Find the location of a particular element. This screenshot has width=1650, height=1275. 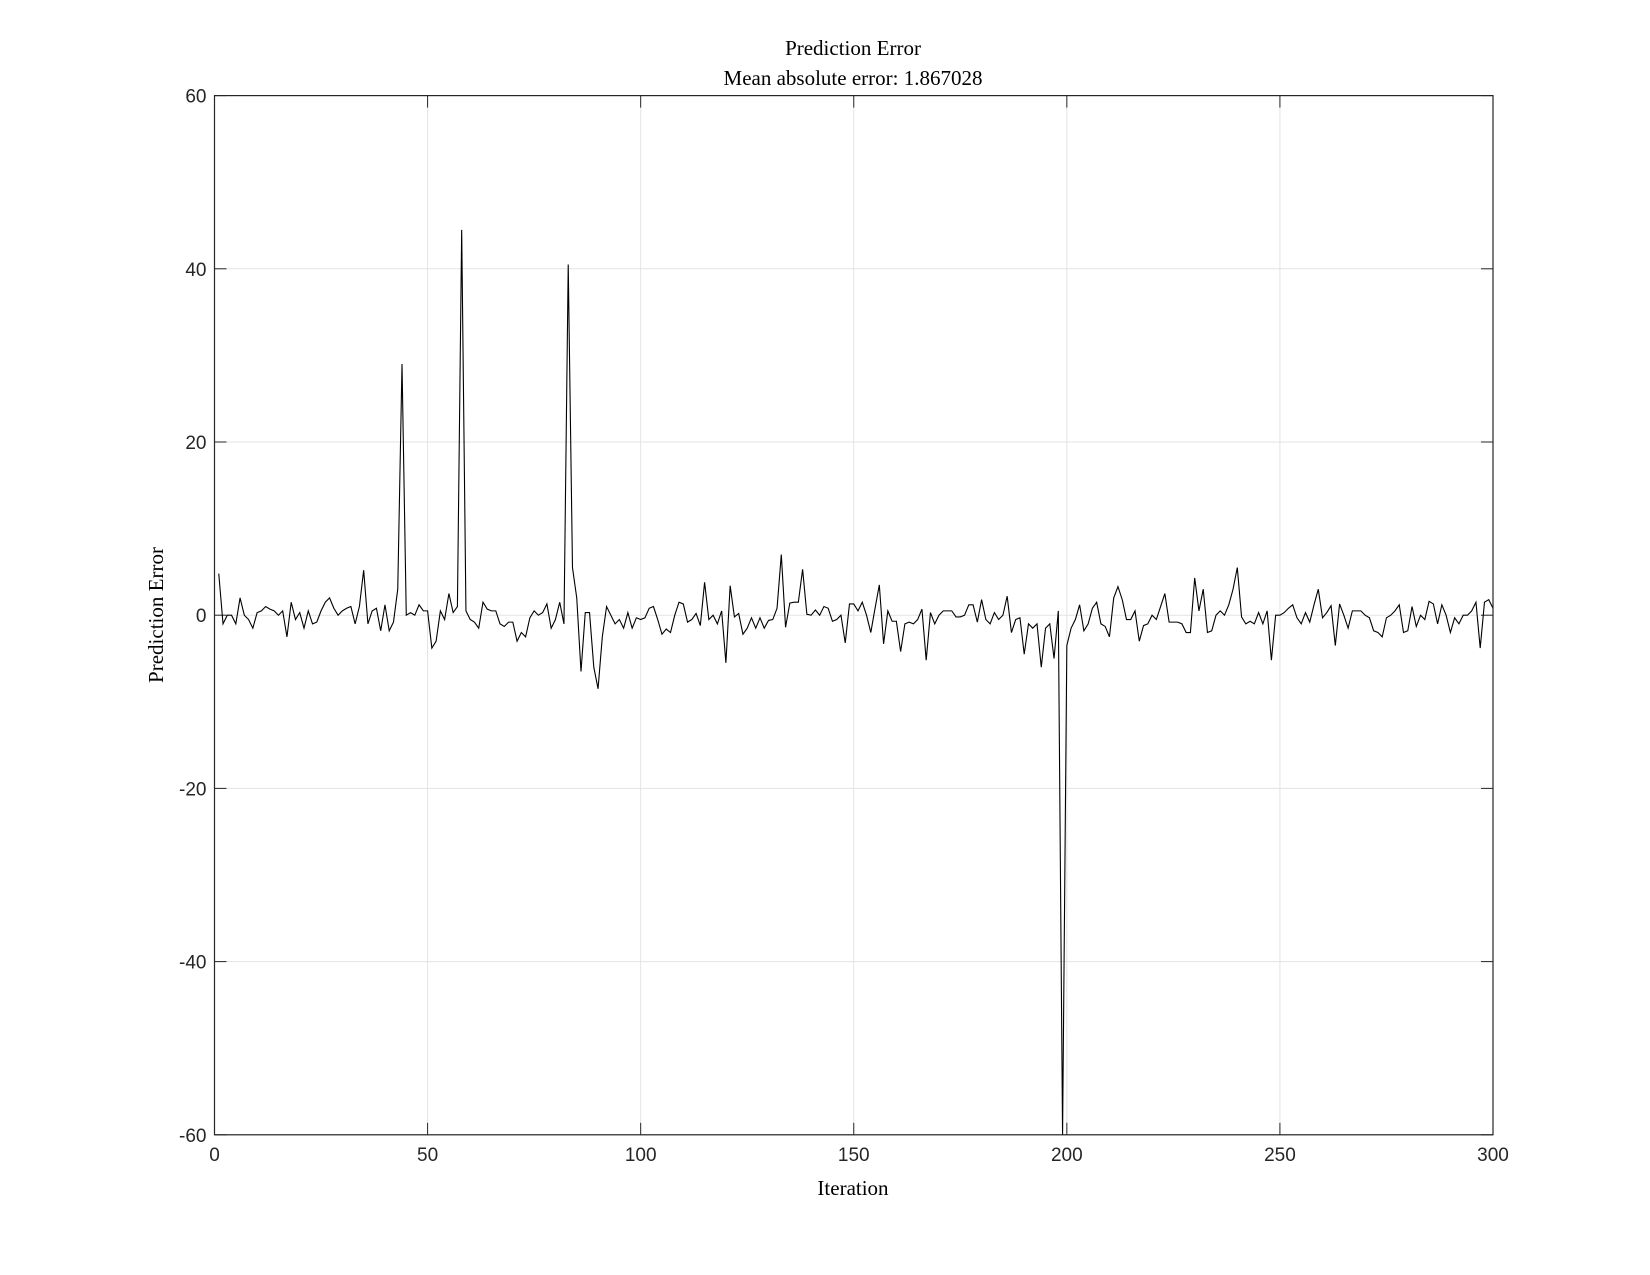

x-tick-label: 150 is located at coordinates (854, 1155).